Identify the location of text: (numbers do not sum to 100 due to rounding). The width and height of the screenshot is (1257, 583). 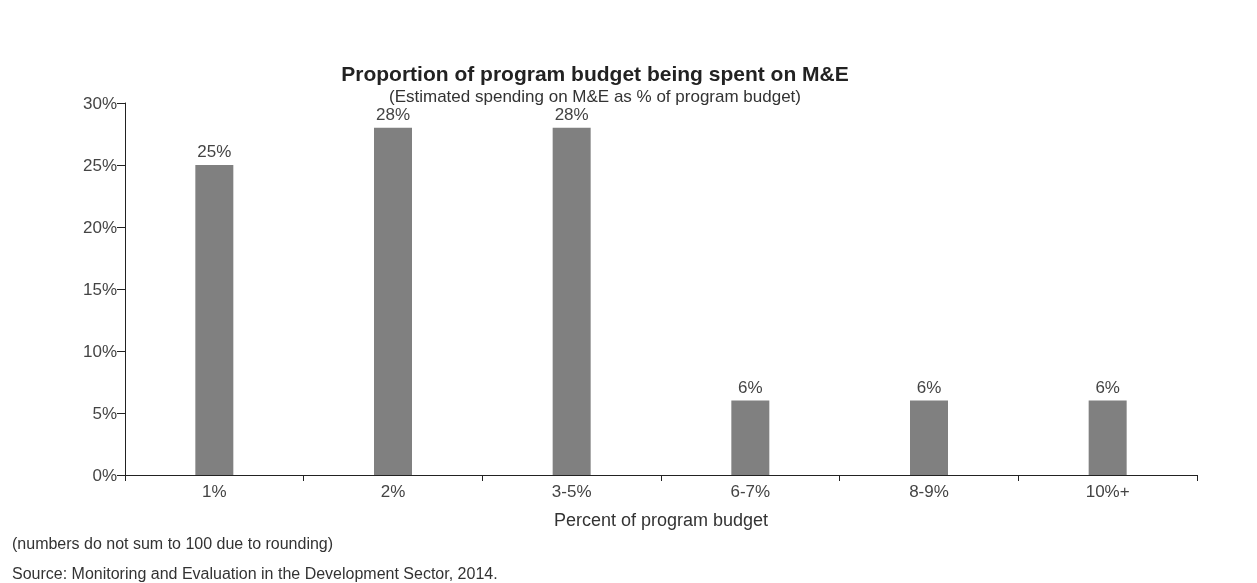
(173, 543).